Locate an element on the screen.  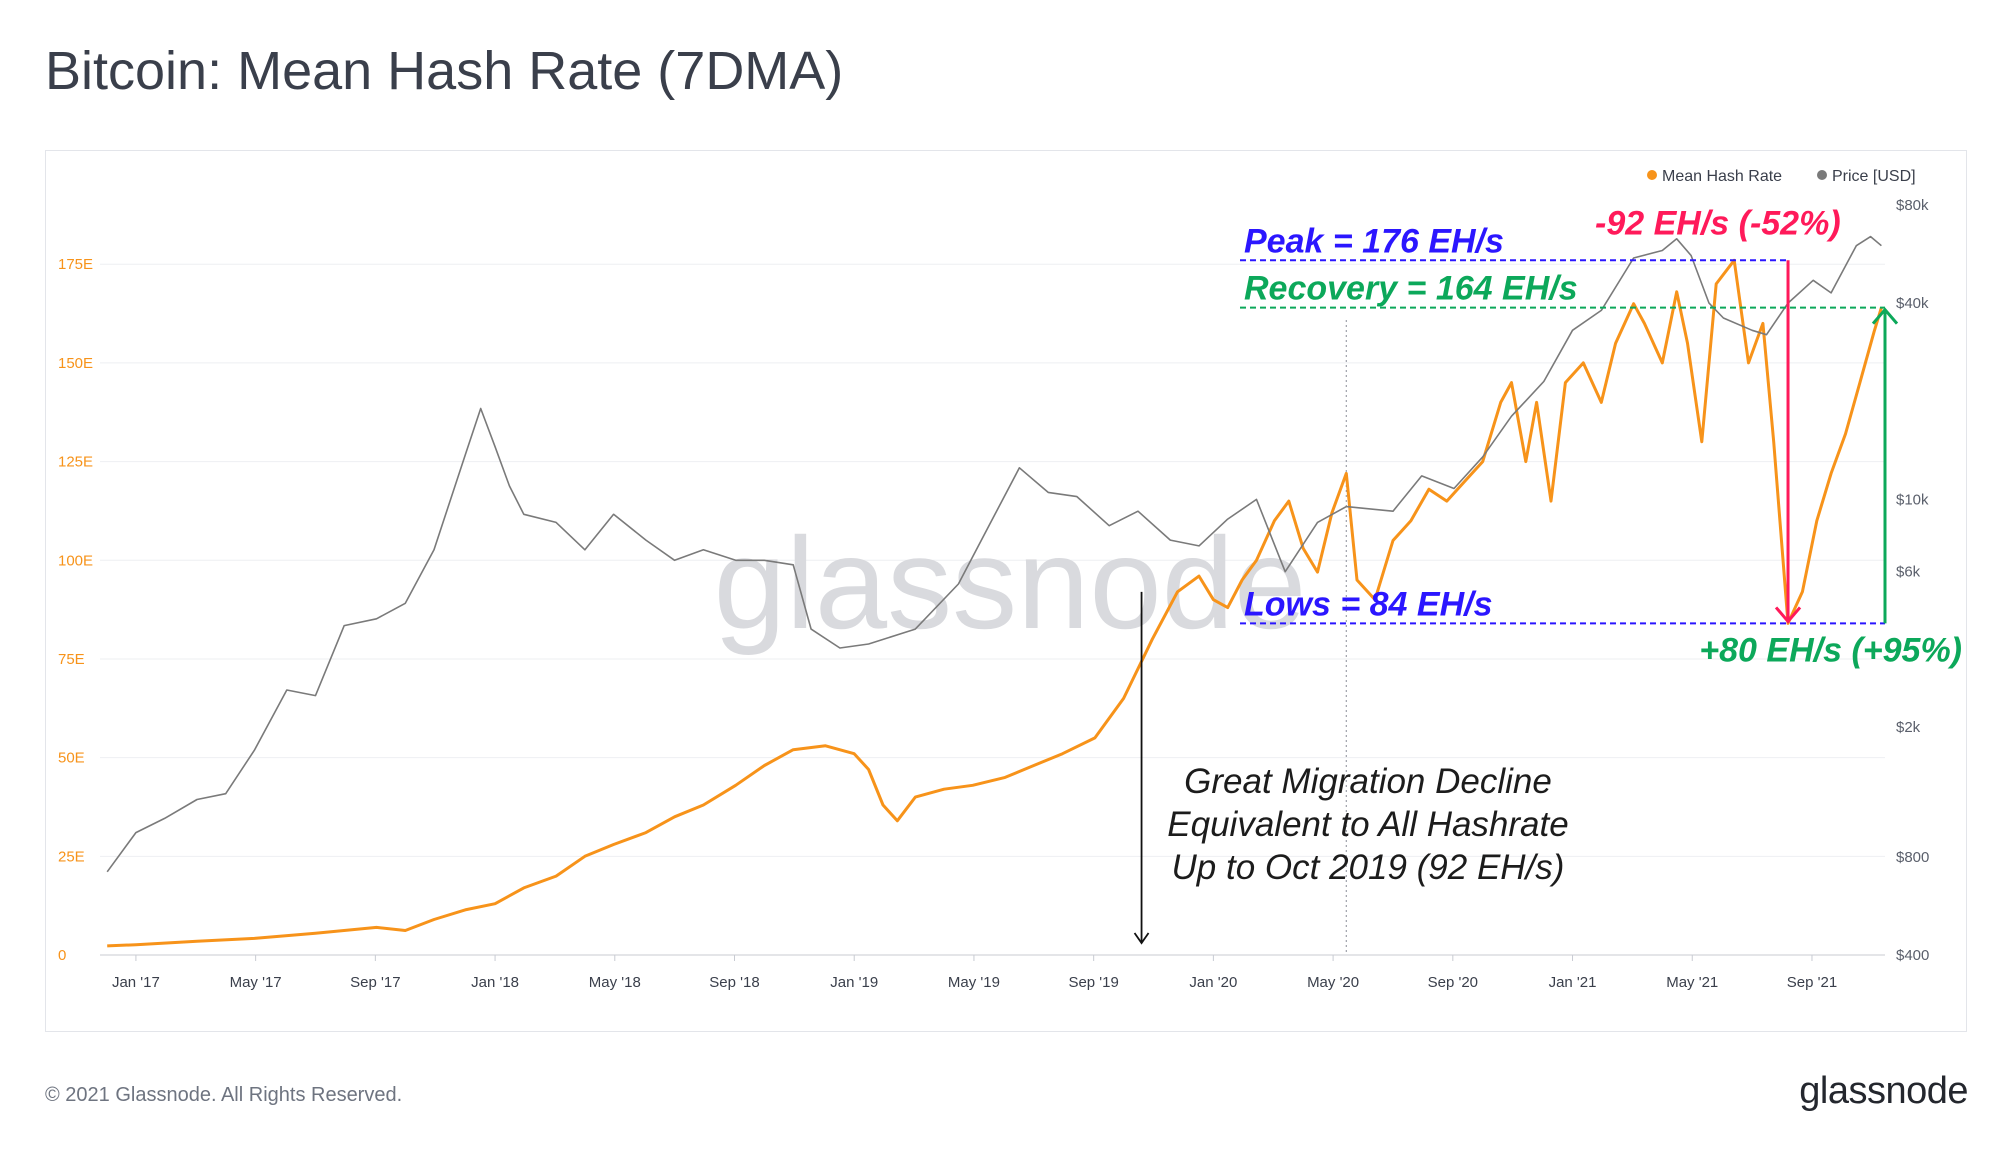
page-title: Bitcoin: Mean Hash Rate (7DMA) is located at coordinates (444, 71).